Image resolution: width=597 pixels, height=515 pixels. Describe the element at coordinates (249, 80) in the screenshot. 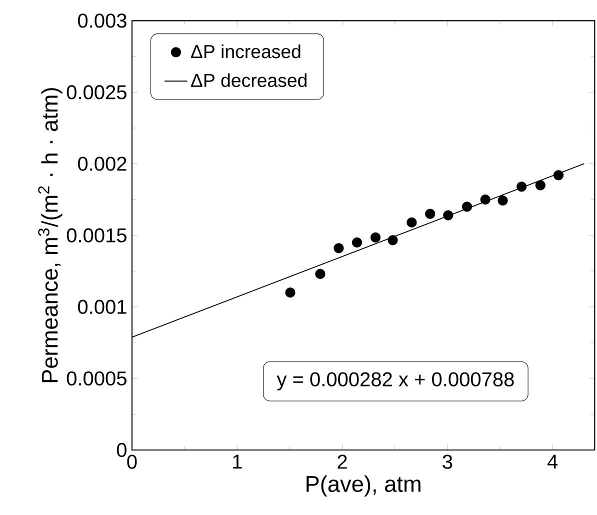

I see `legend-label: ΔP decreased` at that location.